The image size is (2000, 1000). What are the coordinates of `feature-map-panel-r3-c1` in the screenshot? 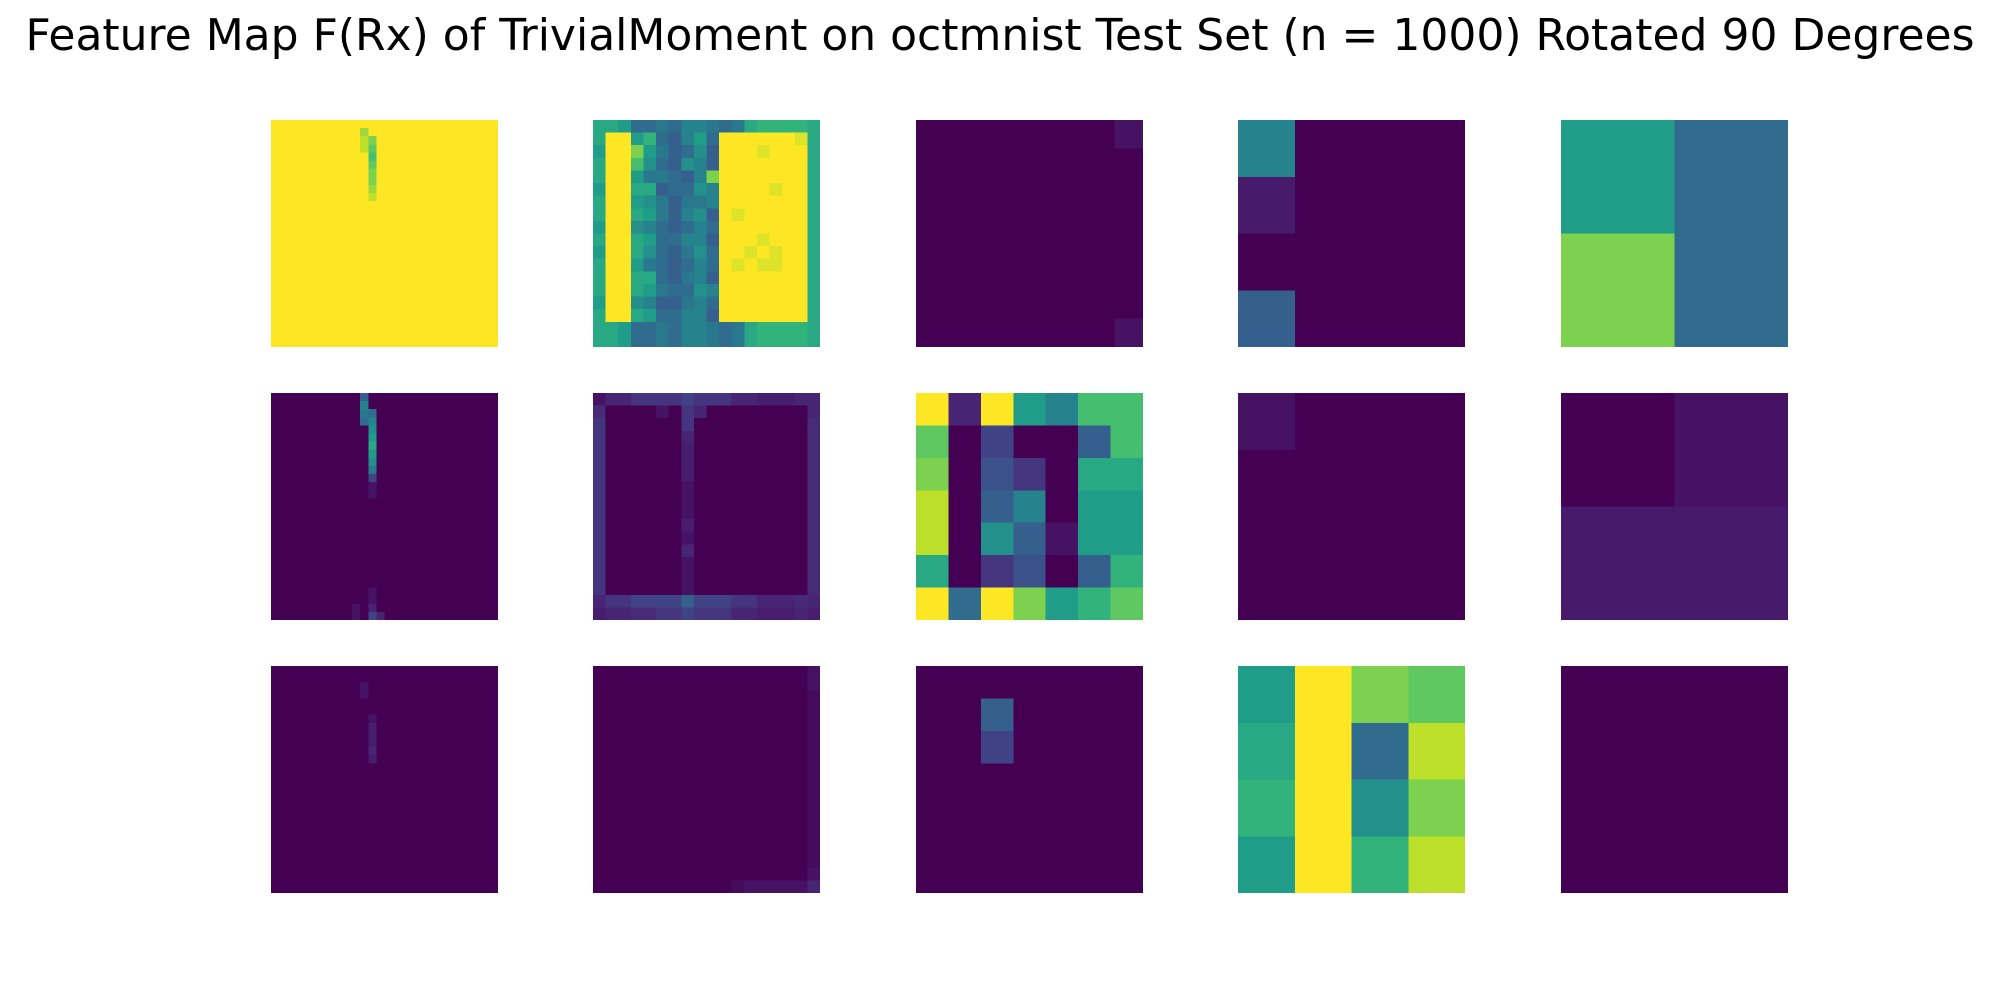 It's located at (384, 779).